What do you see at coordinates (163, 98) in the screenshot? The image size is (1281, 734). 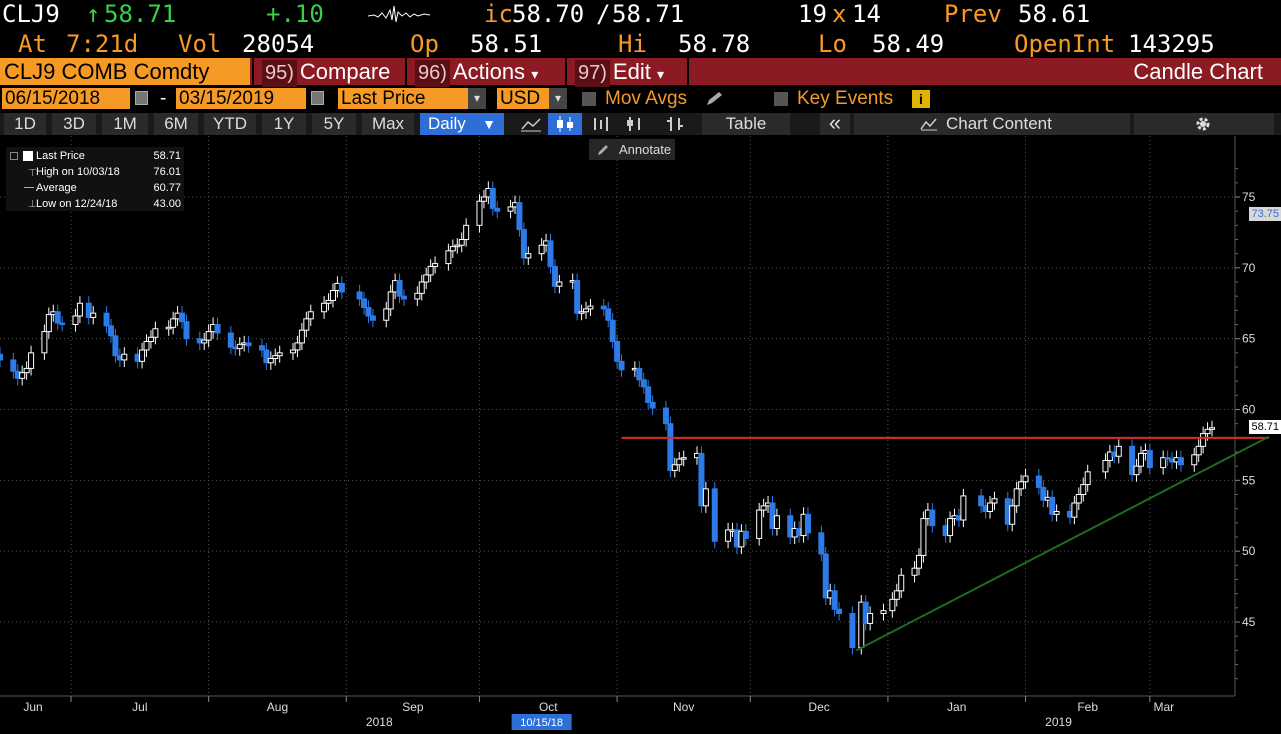 I see `date-range-dash: -` at bounding box center [163, 98].